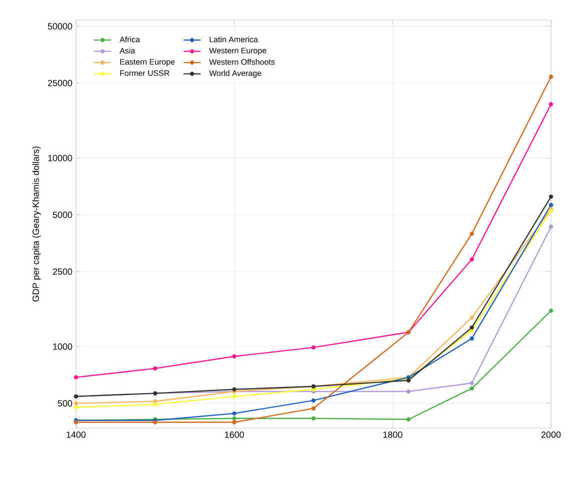 Image resolution: width=576 pixels, height=480 pixels. What do you see at coordinates (392, 435) in the screenshot?
I see `x-tick-label: 1800` at bounding box center [392, 435].